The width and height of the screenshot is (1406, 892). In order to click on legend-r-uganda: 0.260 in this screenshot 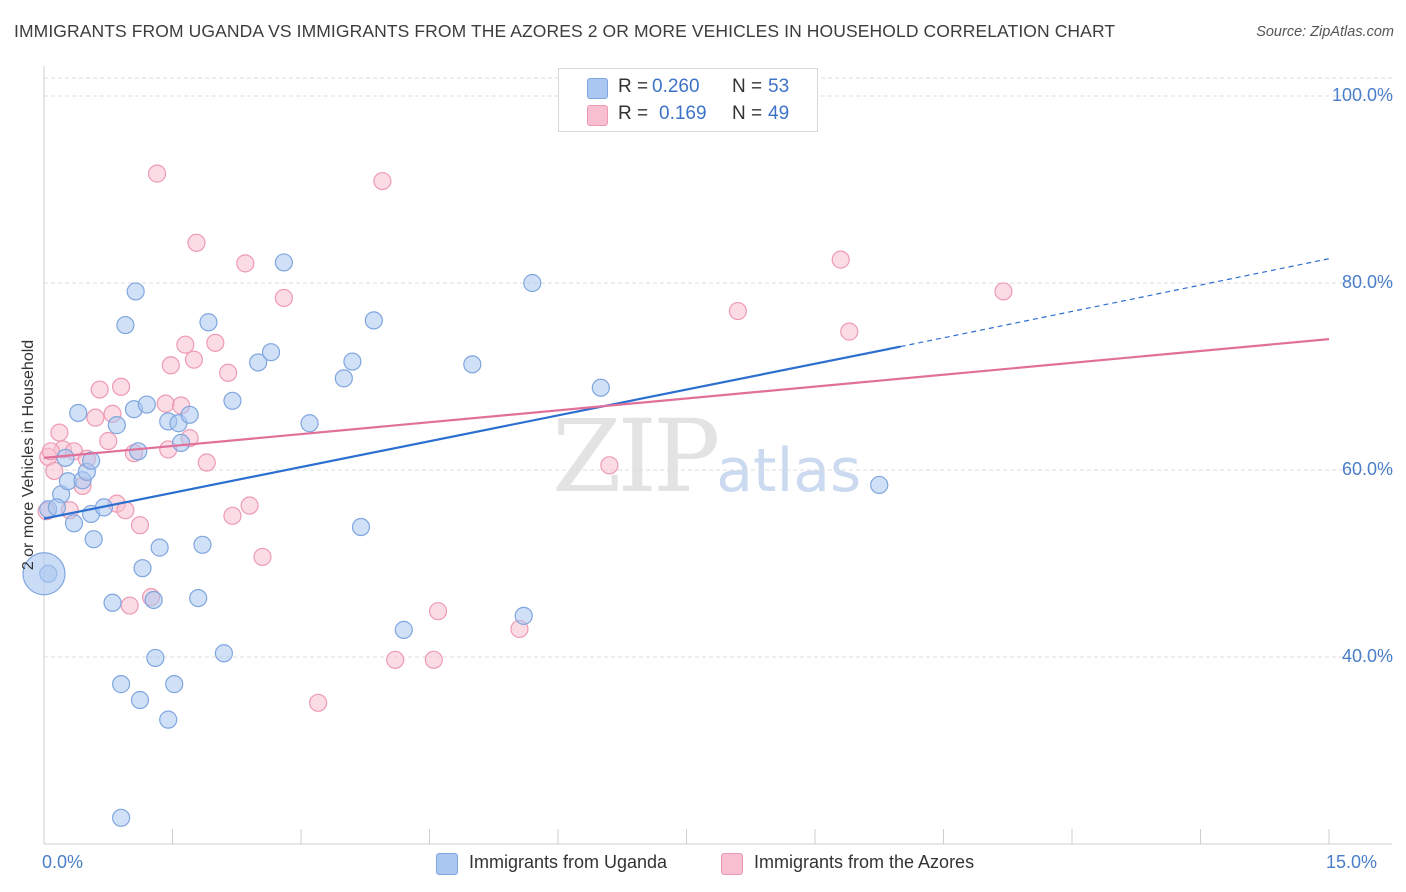, I will do `click(676, 86)`.